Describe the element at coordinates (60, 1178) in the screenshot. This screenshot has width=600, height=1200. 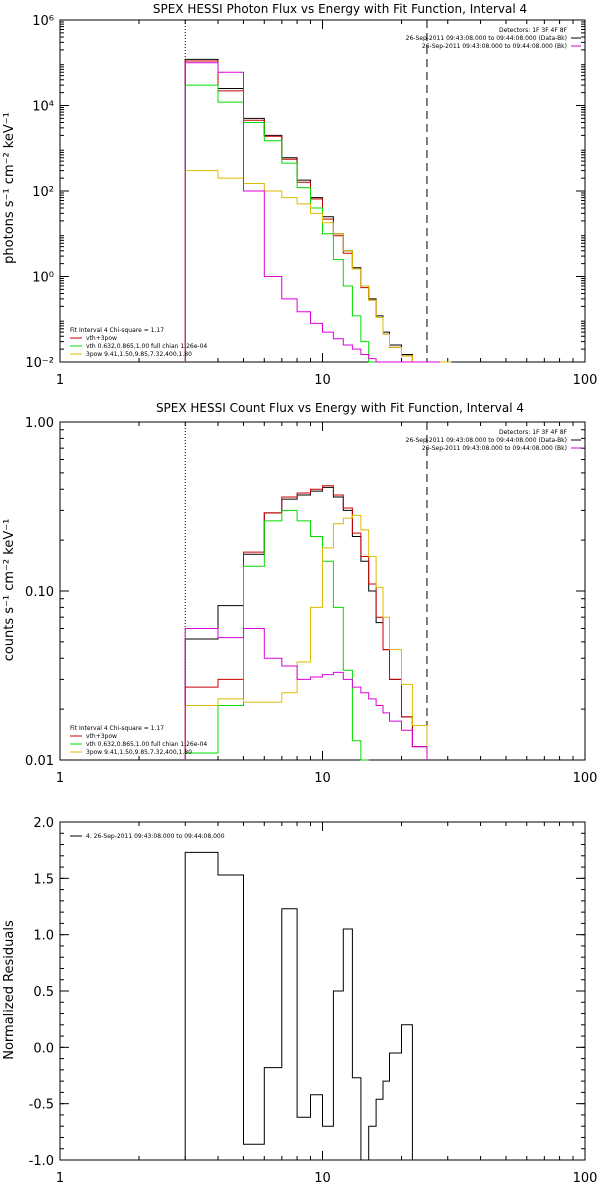
I see `residual-x-tick-label: 1` at that location.